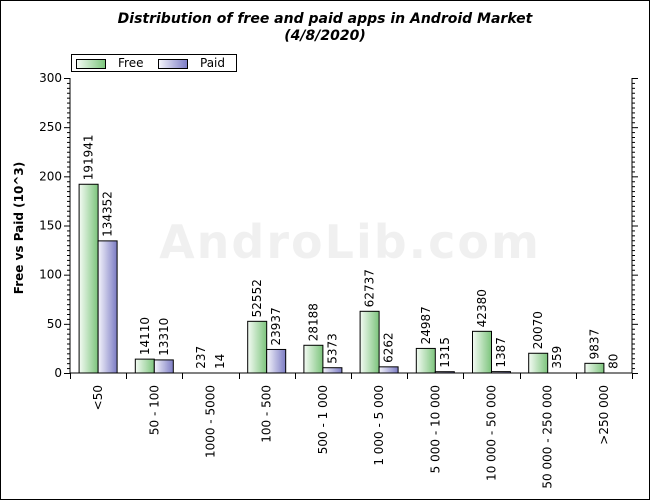  I want to click on watermark-text: AndroLib.com, so click(350, 242).